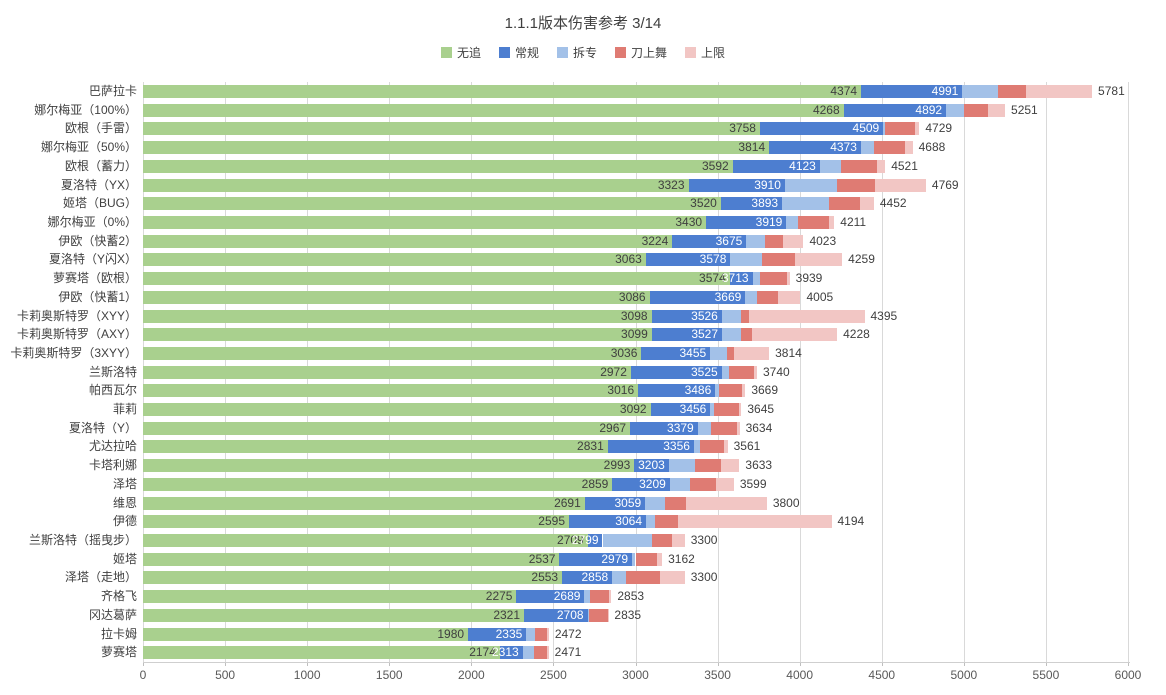 This screenshot has height=695, width=1166. I want to click on axis-tick-label: 0, so click(143, 675).